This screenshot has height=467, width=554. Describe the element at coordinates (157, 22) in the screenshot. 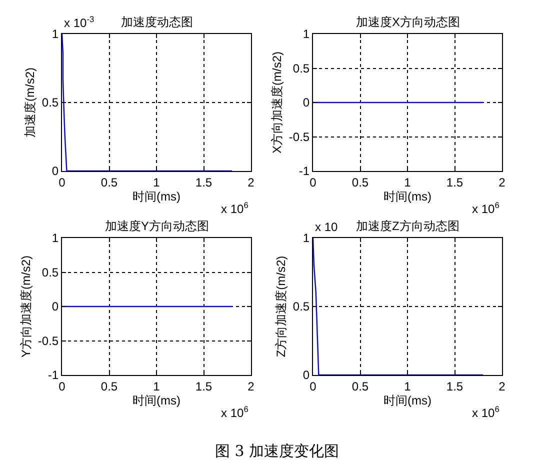

I see `chart-title: 加速度动态图` at that location.